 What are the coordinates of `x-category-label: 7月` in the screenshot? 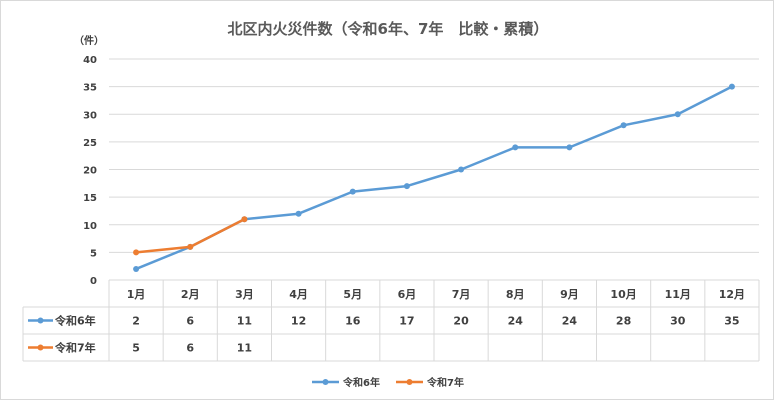 It's located at (461, 294).